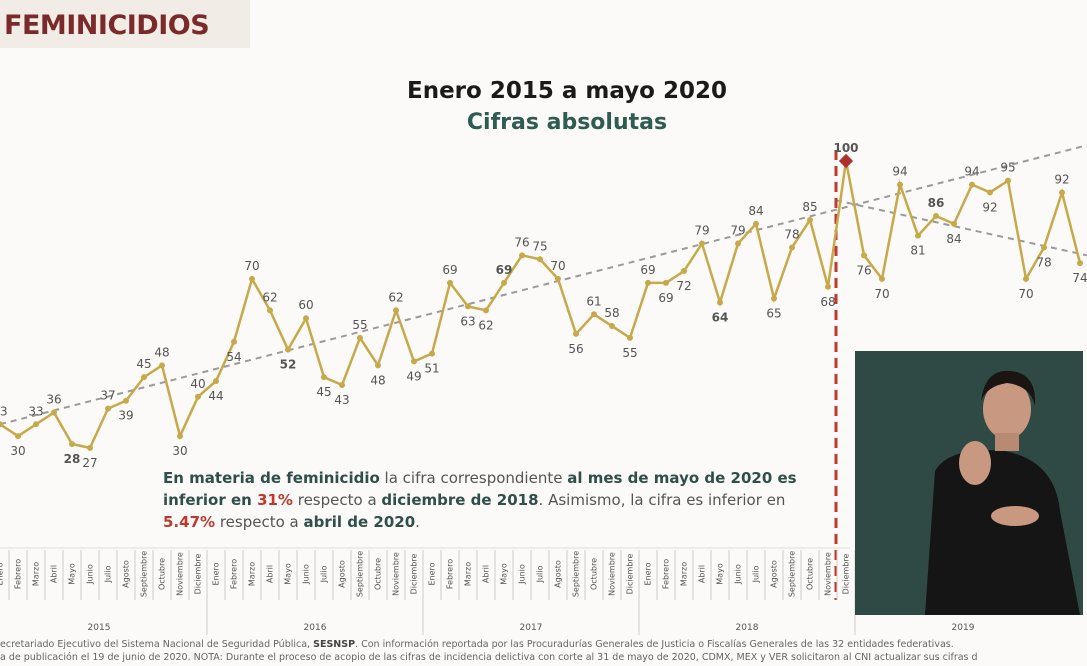 This screenshot has height=666, width=1087. I want to click on data-label: 61, so click(593, 301).